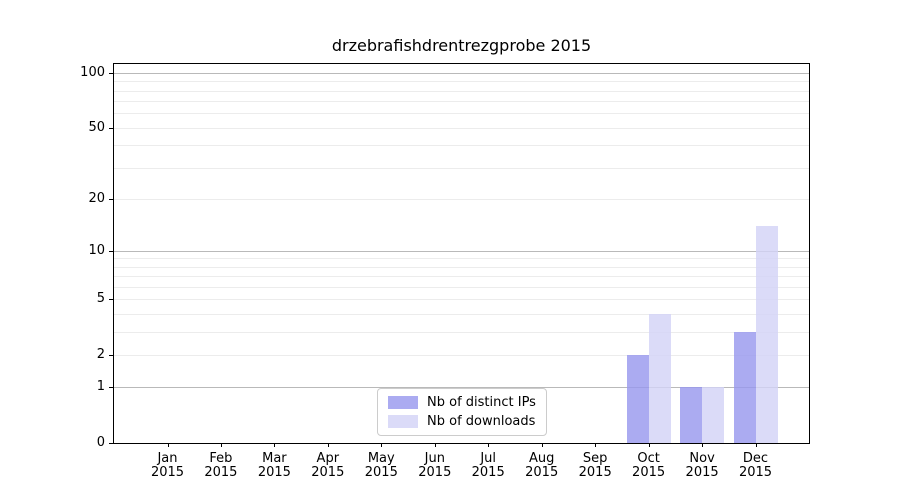  I want to click on x-tick-label: Nov 2015, so click(702, 466).